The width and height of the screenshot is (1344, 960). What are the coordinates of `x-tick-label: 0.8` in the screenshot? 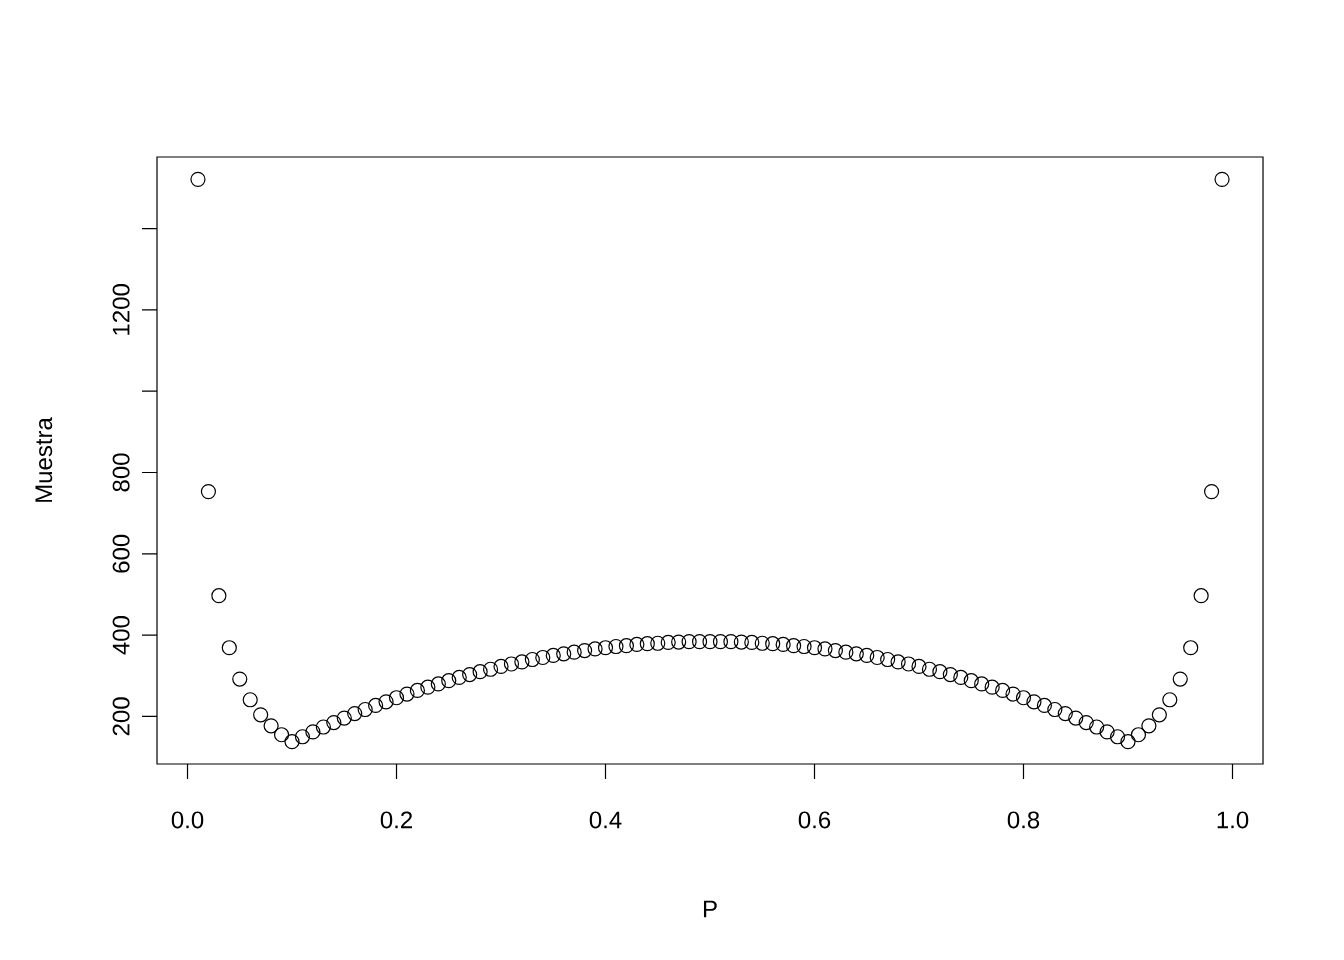 It's located at (1023, 820).